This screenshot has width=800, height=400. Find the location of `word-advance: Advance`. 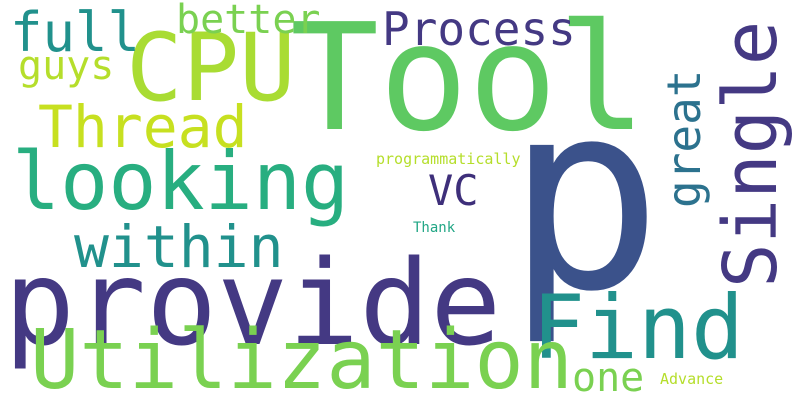

word-advance: Advance is located at coordinates (692, 379).